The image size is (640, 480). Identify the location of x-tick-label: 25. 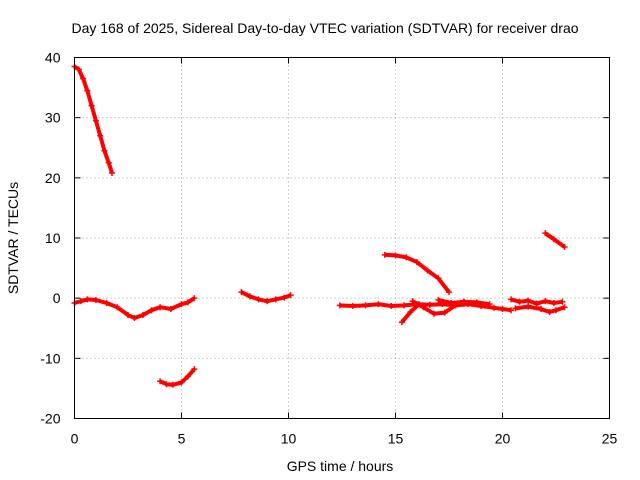
(610, 439).